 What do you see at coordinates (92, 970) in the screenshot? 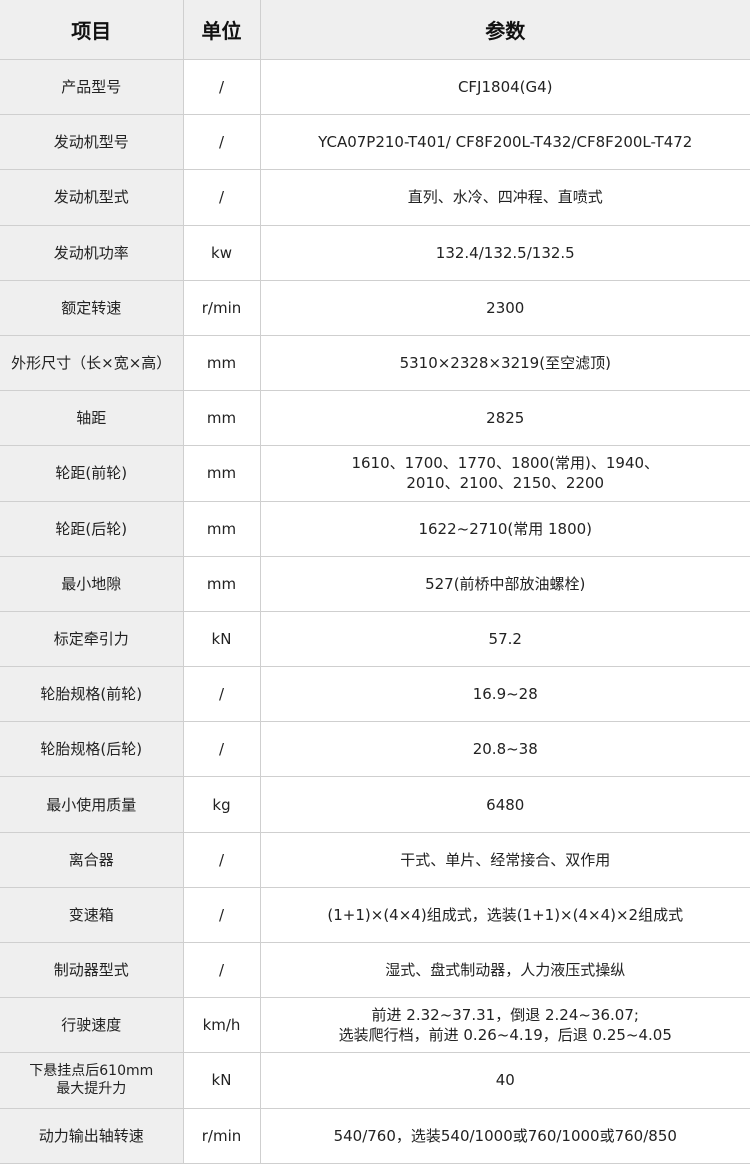
I see `row-item: 制动器型式` at bounding box center [92, 970].